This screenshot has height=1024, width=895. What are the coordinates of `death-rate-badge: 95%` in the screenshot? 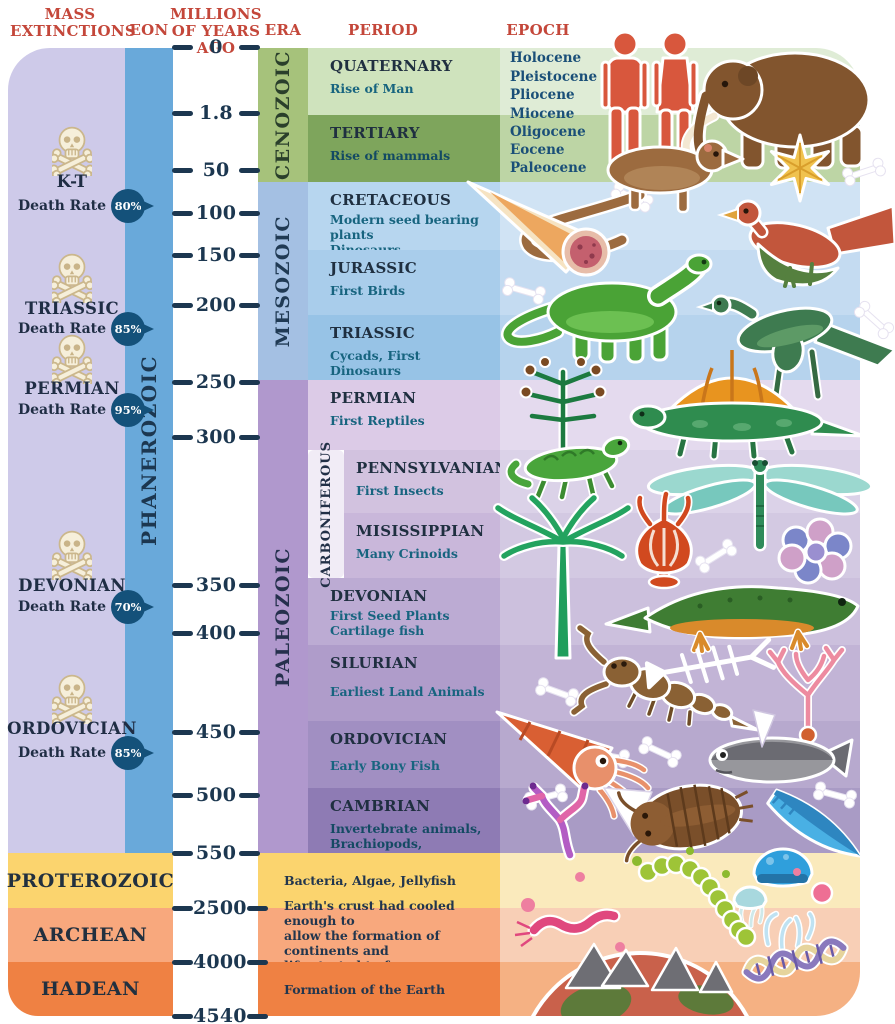 It's located at (133, 410).